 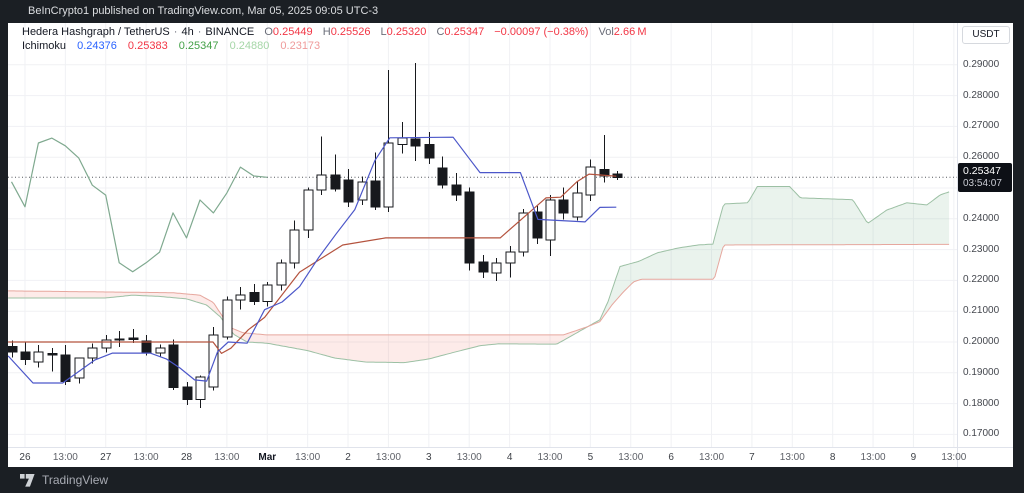 What do you see at coordinates (139, 205) in the screenshot?
I see `chikou-line` at bounding box center [139, 205].